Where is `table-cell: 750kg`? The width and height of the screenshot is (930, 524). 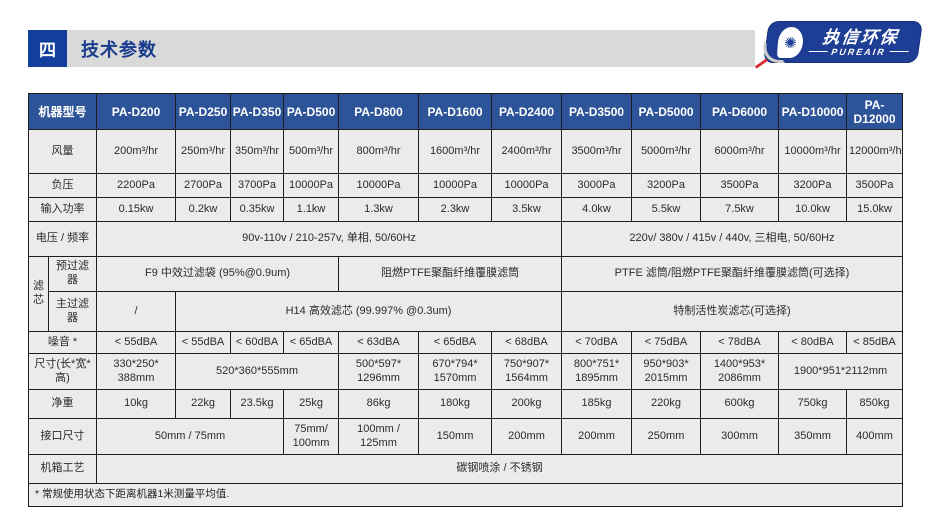
table-cell: 750kg is located at coordinates (813, 404).